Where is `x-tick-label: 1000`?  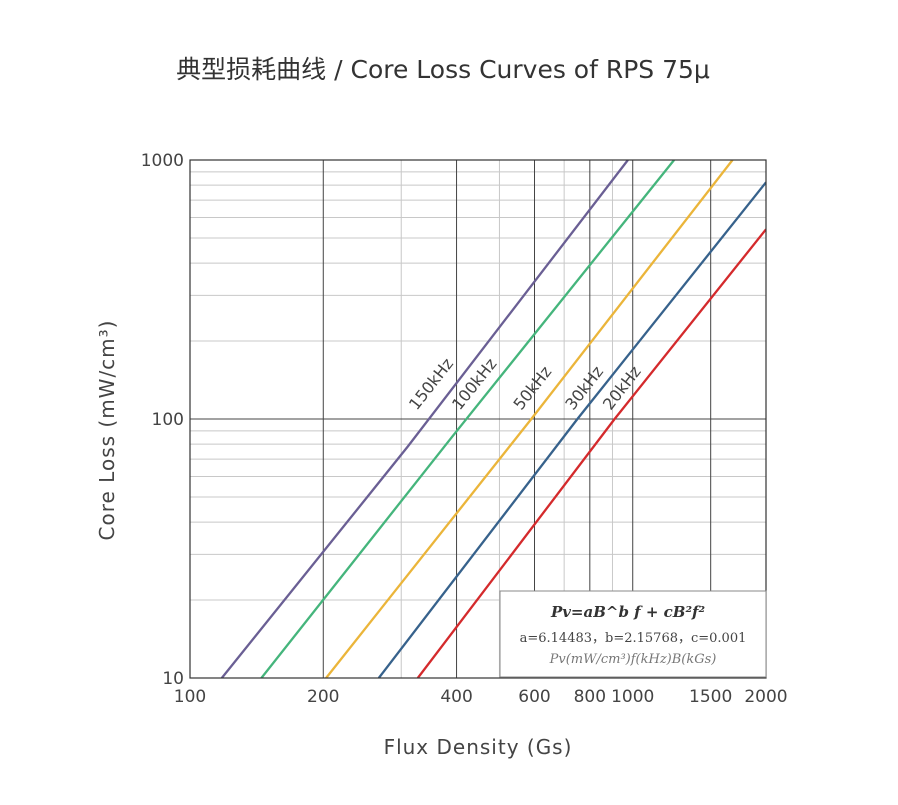 x-tick-label: 1000 is located at coordinates (632, 697).